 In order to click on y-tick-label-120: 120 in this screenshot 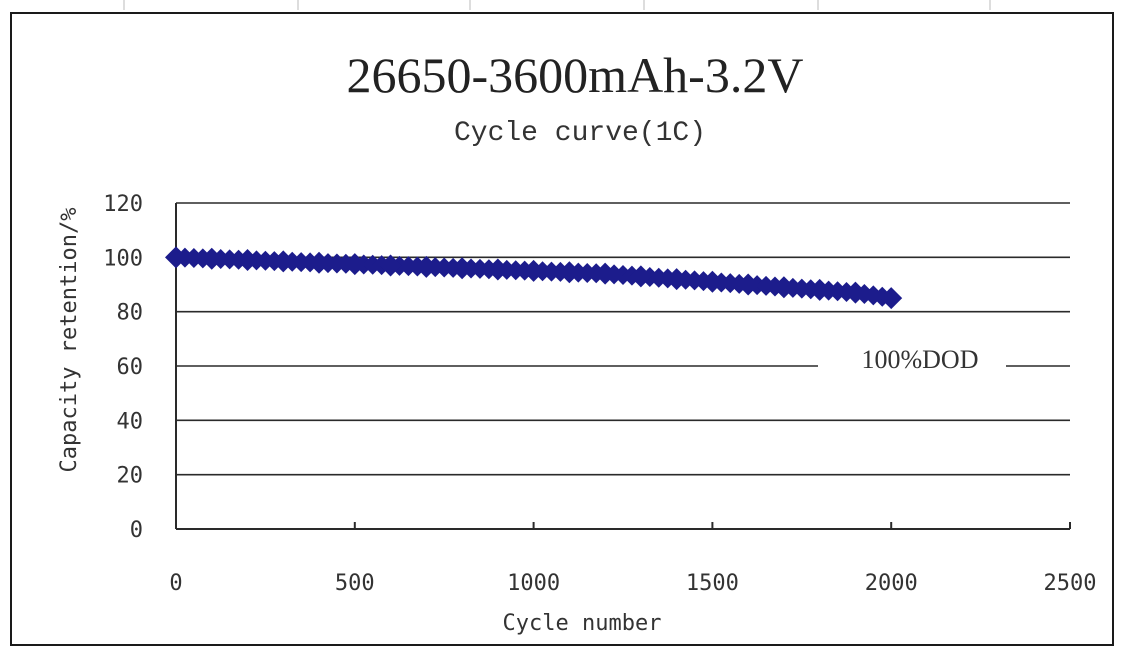, I will do `click(123, 204)`.